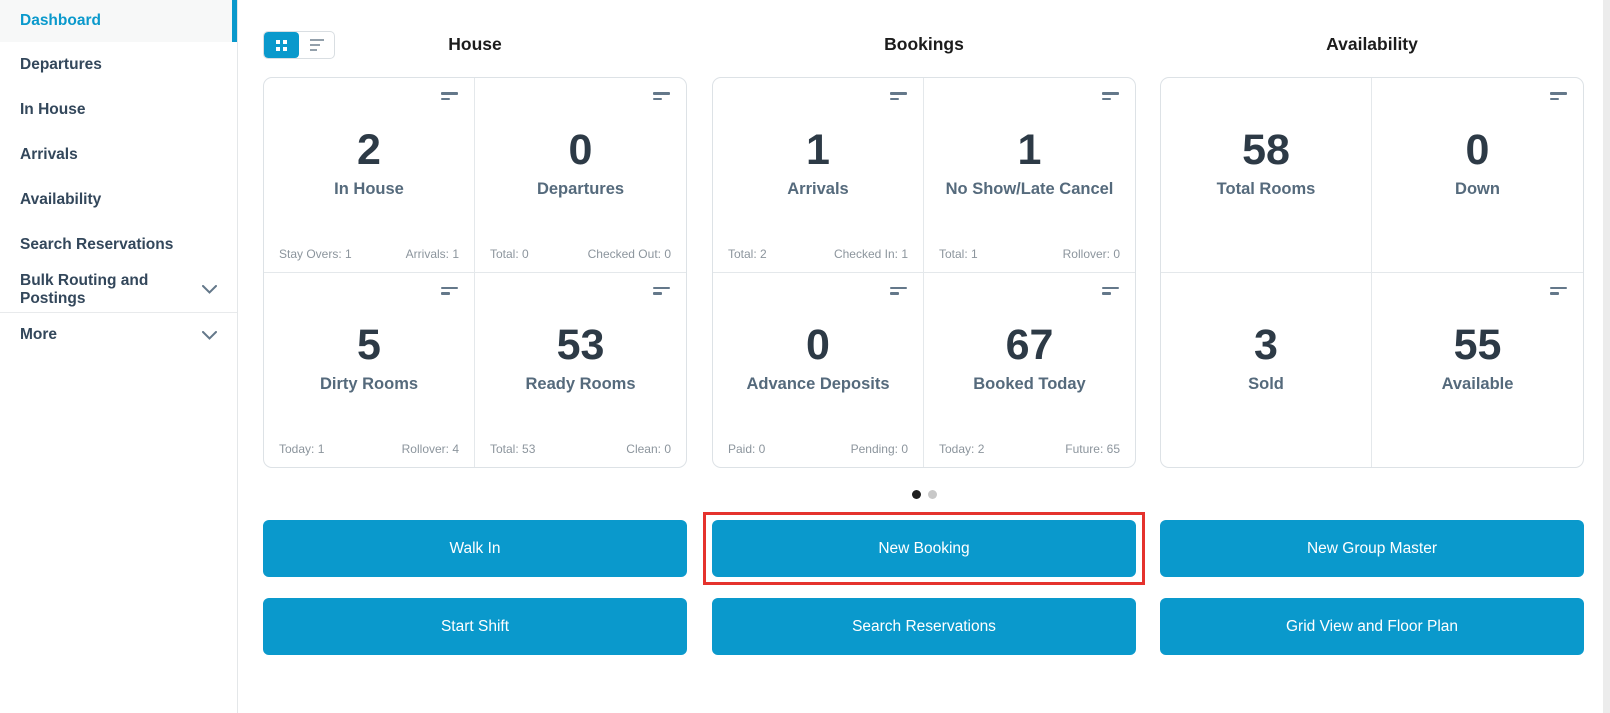 Image resolution: width=1610 pixels, height=713 pixels. Describe the element at coordinates (1372, 626) in the screenshot. I see `grid-view-floor-plan-button: Grid View and Floor Plan` at that location.